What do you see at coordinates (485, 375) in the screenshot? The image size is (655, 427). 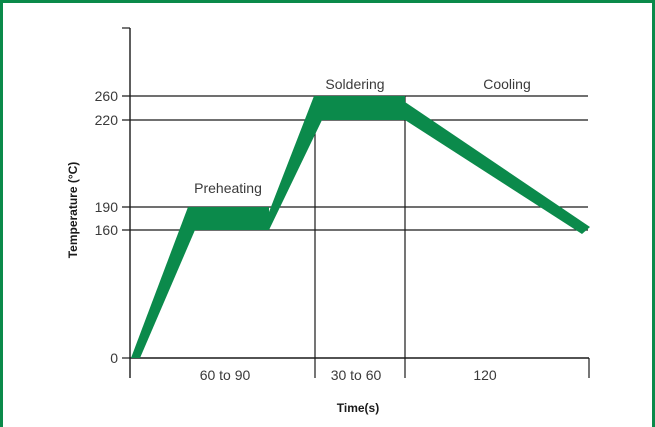 I see `x-band-label-cool: 120` at bounding box center [485, 375].